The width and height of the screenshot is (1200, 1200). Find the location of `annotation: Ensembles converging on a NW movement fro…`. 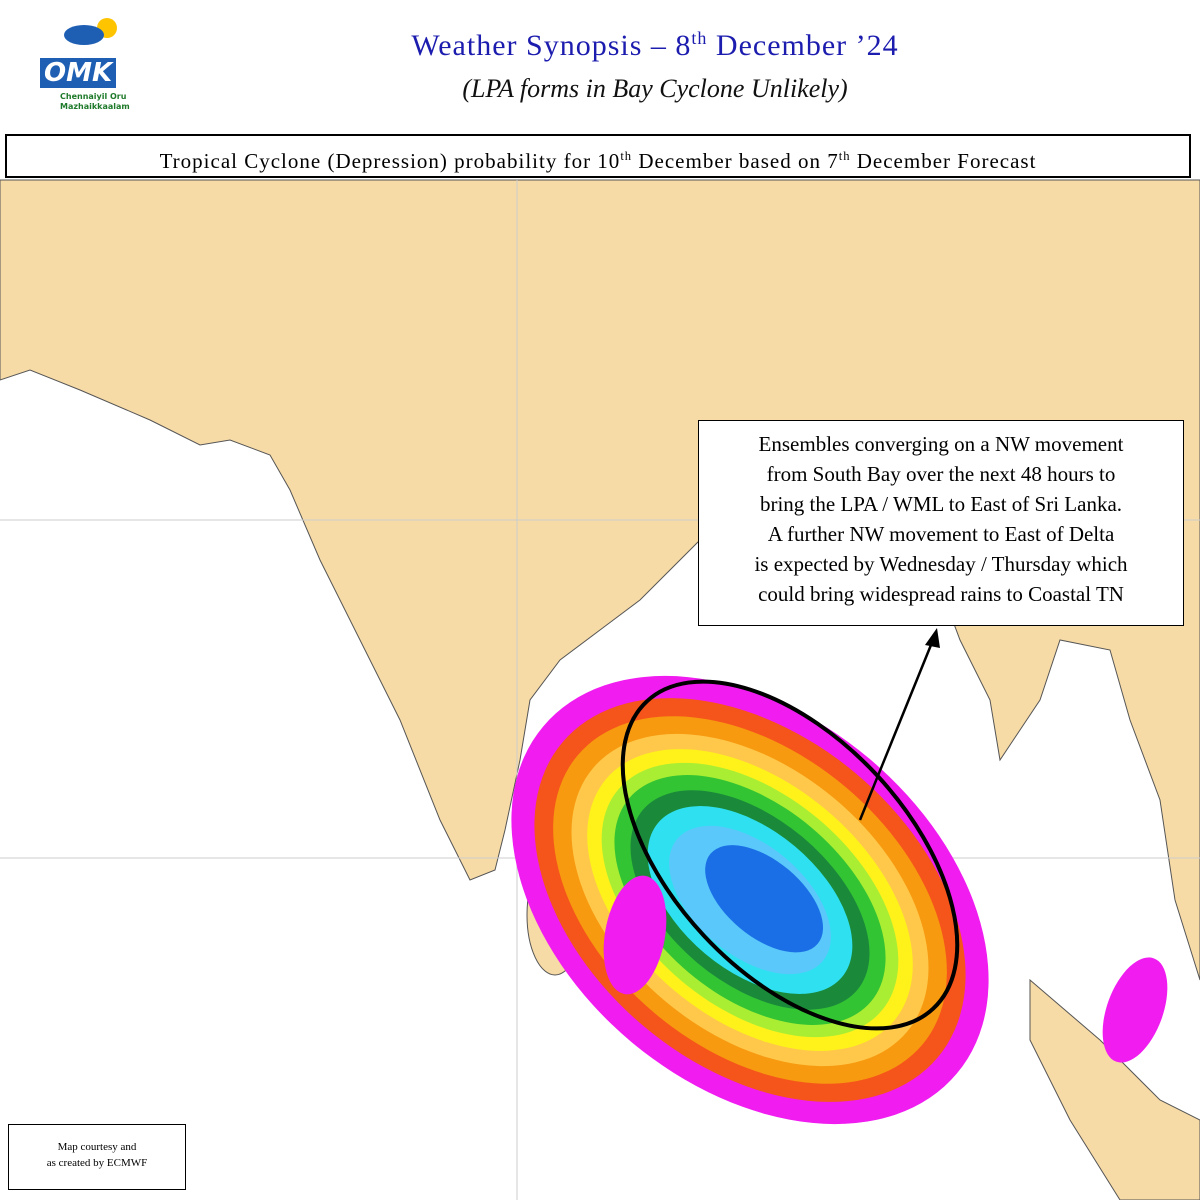

annotation: Ensembles converging on a NW movement fro… is located at coordinates (941, 523).